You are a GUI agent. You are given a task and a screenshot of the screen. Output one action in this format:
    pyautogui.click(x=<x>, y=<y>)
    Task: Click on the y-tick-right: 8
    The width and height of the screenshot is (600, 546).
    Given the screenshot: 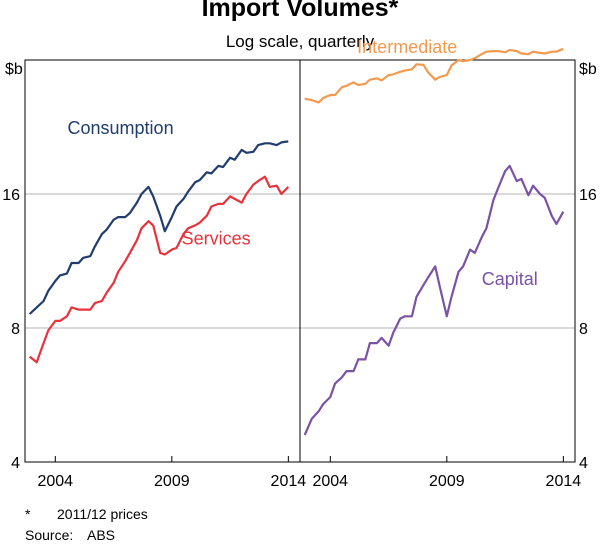 What is the action you would take?
    pyautogui.click(x=583, y=329)
    